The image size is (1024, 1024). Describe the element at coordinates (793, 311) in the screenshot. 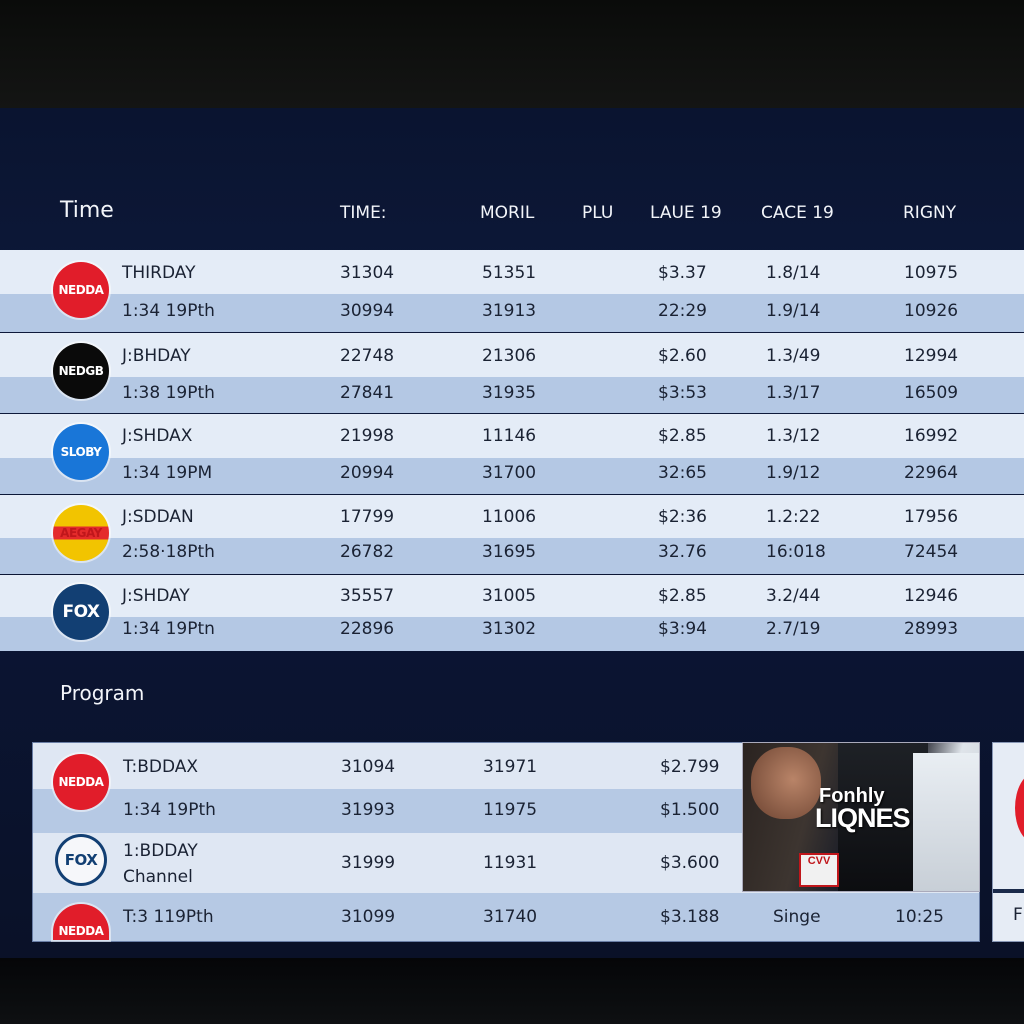

I see `cell-cace: 1.9/14` at that location.